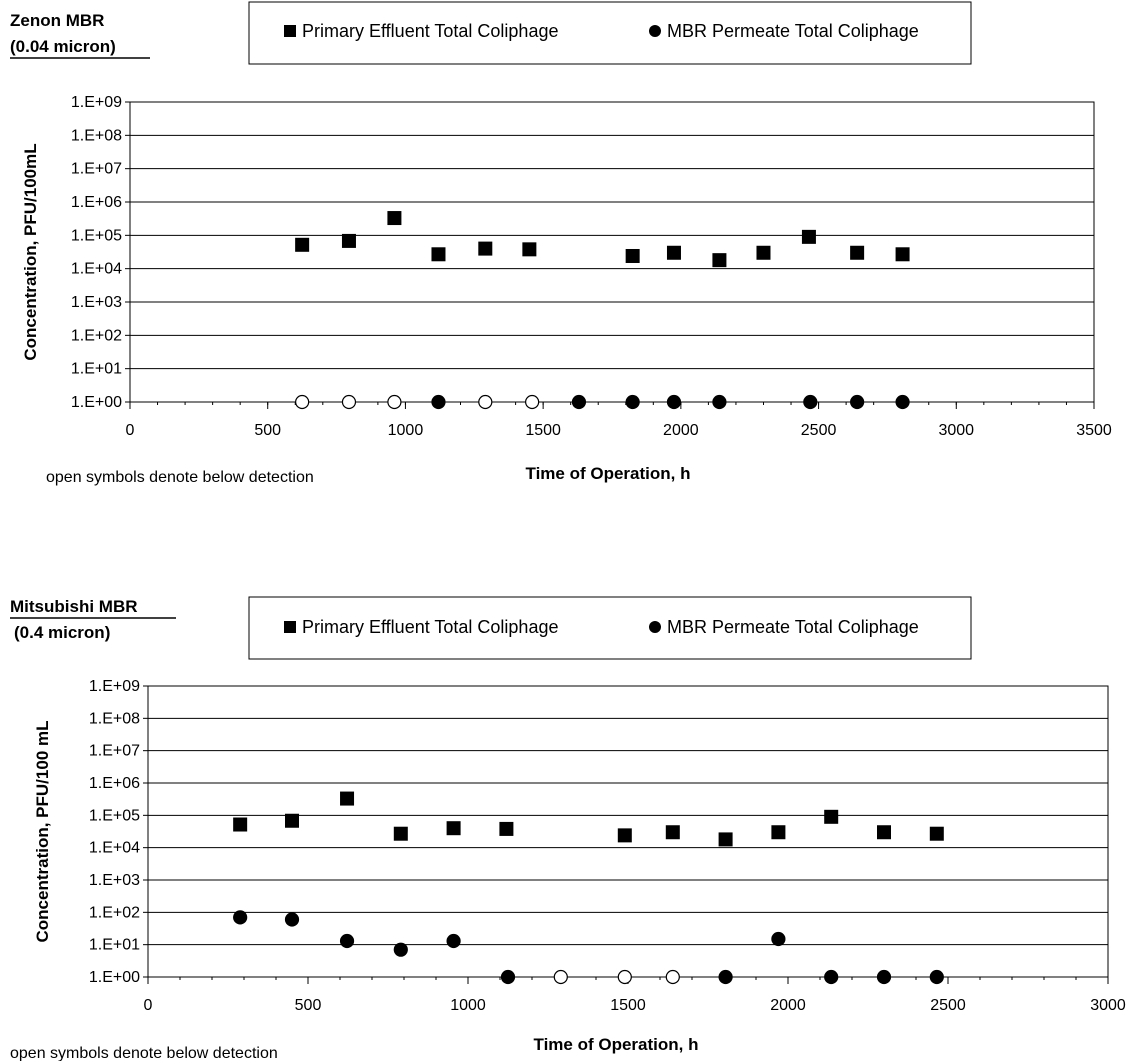 This screenshot has height=1061, width=1133. I want to click on chart-subtitle: (0.04 micron), so click(63, 46).